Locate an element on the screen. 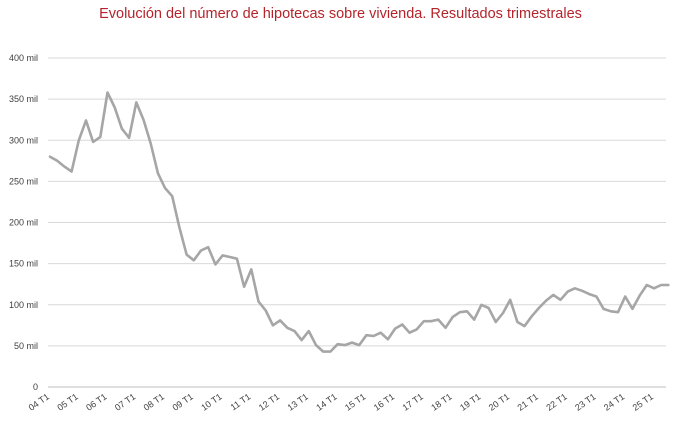 This screenshot has width=681, height=423. x-tick-label: 17 T1 is located at coordinates (413, 401).